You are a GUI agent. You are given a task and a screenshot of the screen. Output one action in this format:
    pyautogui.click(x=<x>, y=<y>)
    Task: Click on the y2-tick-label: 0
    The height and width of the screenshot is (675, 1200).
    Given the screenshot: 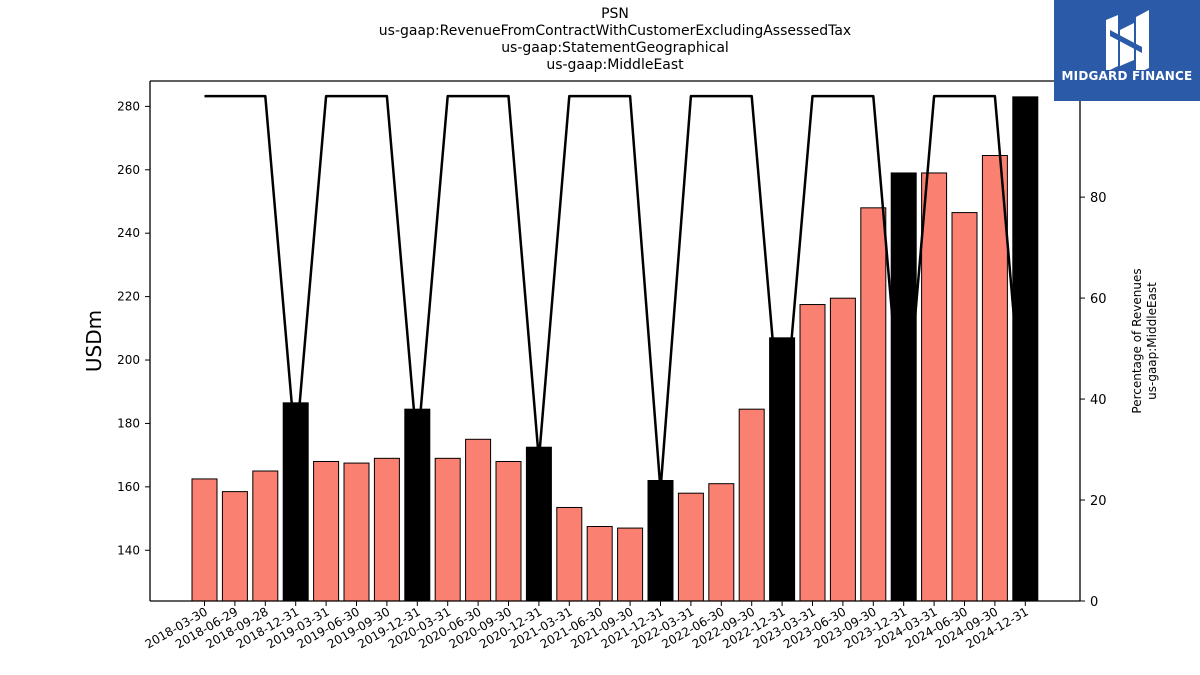 What is the action you would take?
    pyautogui.click(x=1094, y=602)
    